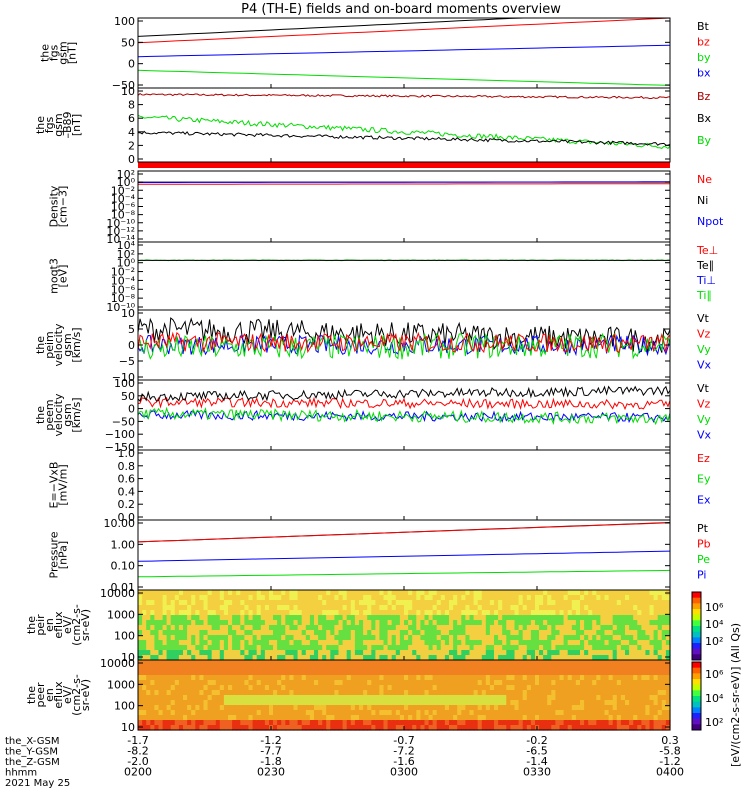 This screenshot has height=800, width=750. What do you see at coordinates (404, 182) in the screenshot?
I see `series-line-Npot` at bounding box center [404, 182].